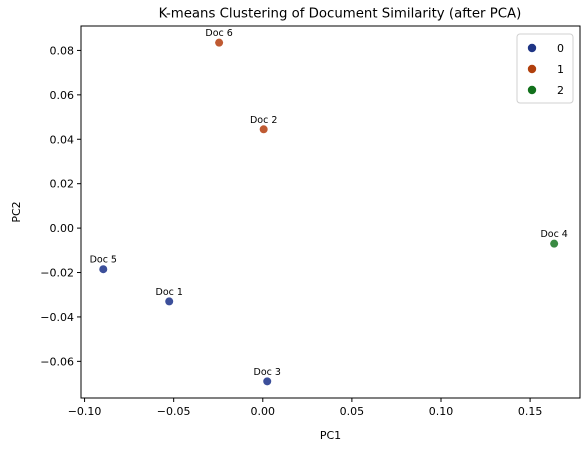 The height and width of the screenshot is (453, 587). Describe the element at coordinates (174, 411) in the screenshot. I see `x-tick-label: −0.05` at that location.